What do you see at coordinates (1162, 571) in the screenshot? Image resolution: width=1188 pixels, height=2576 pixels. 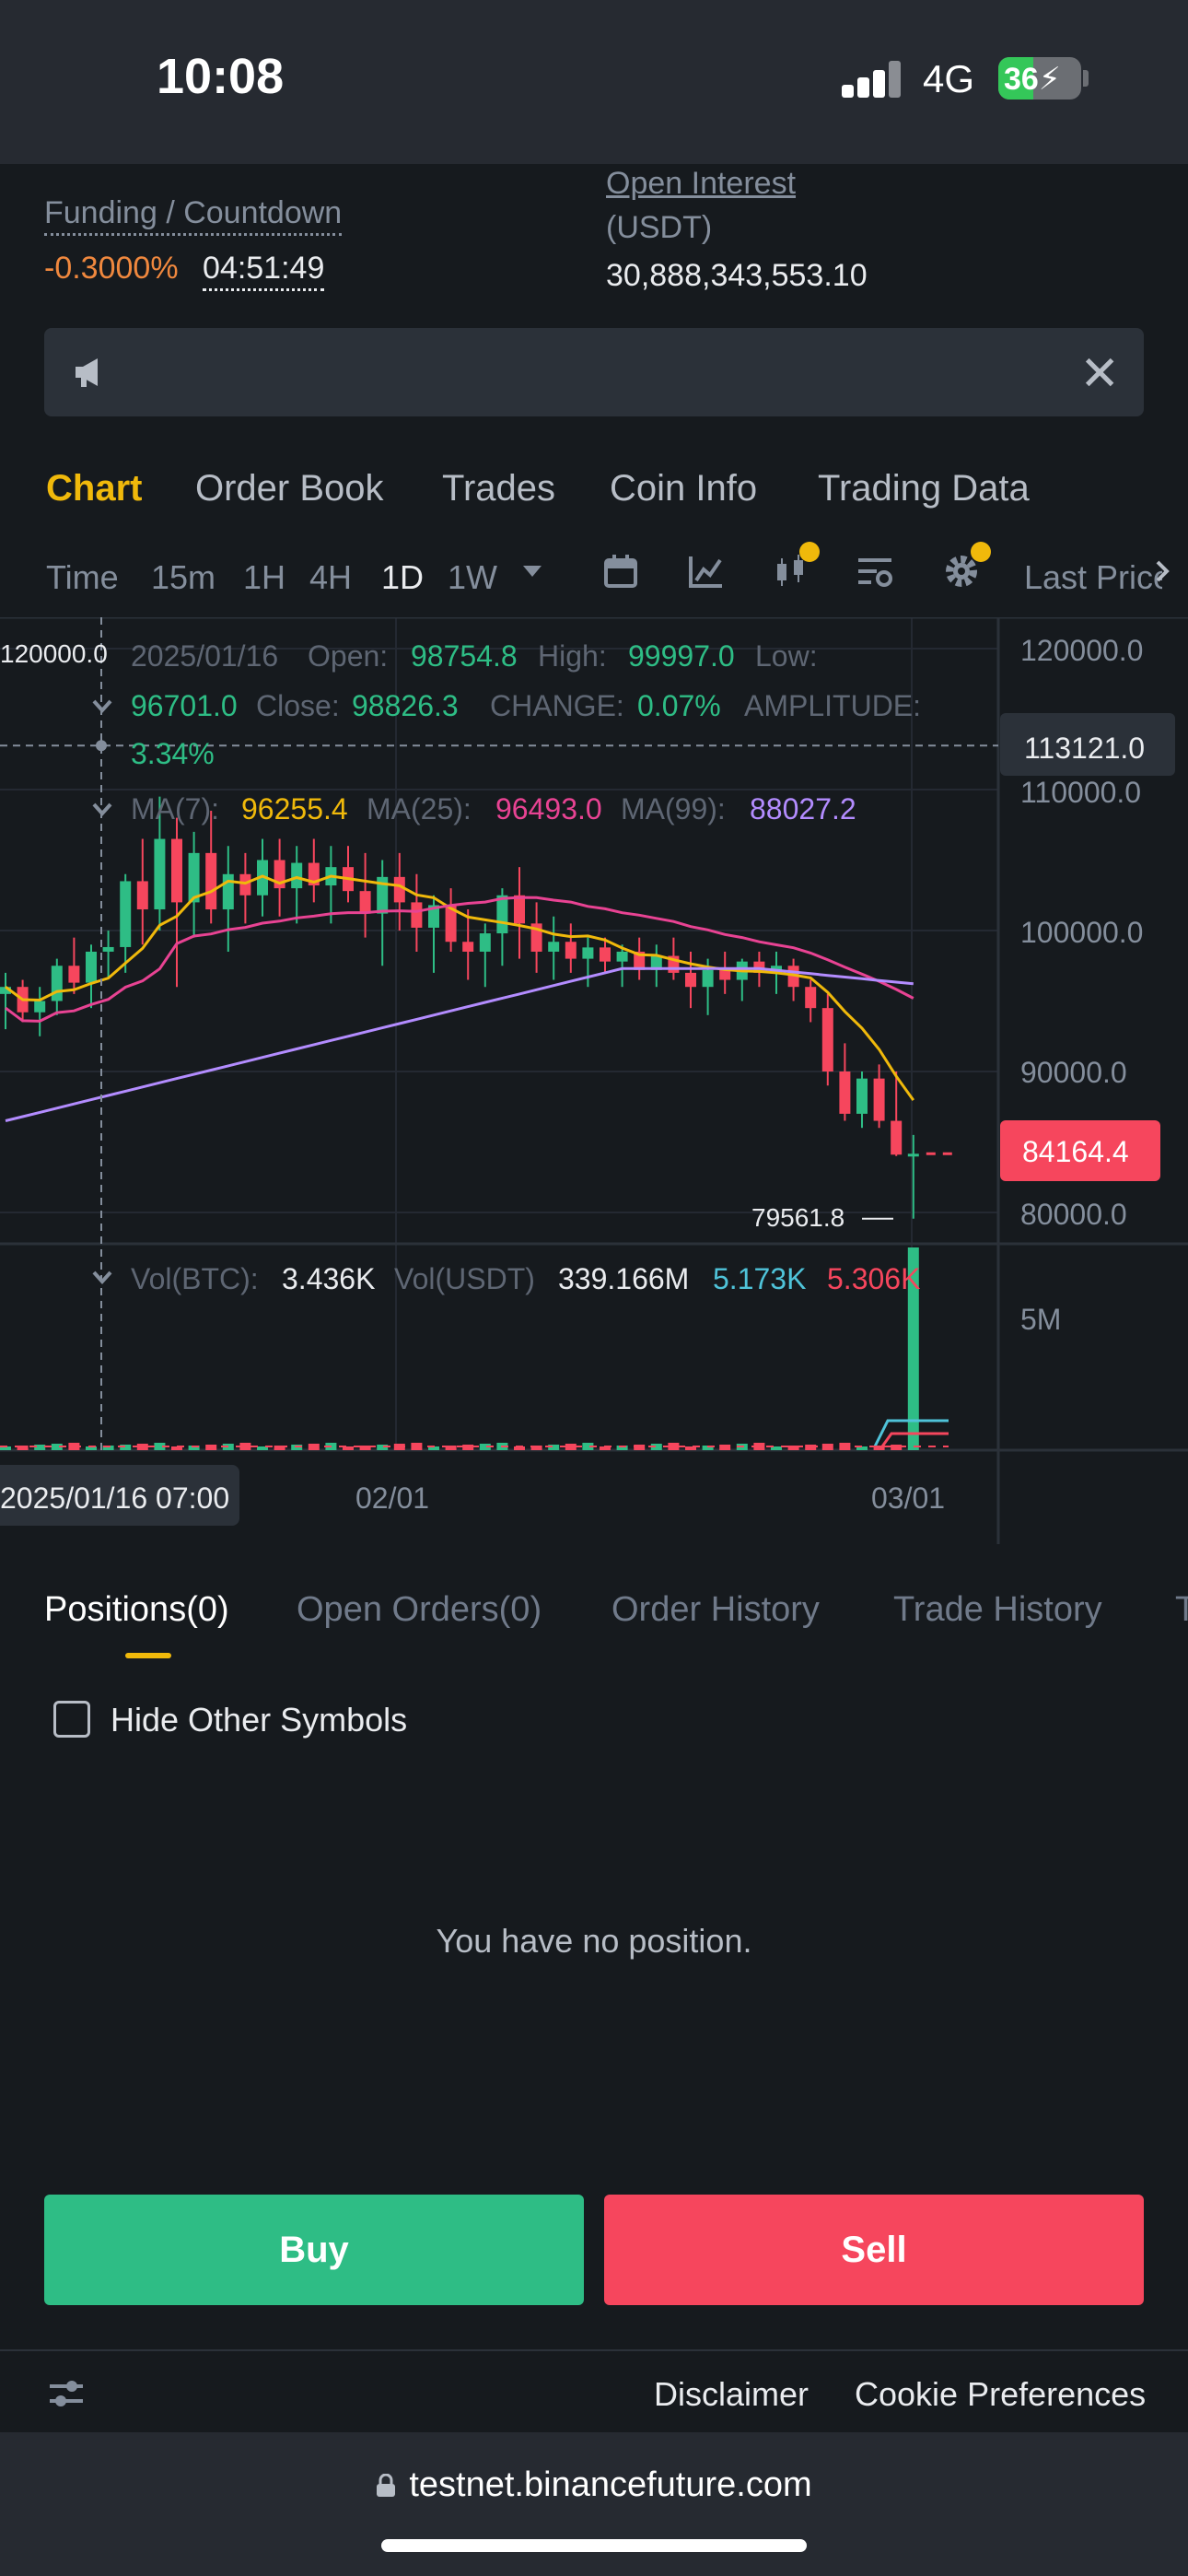 I see `chevron-right-icon` at bounding box center [1162, 571].